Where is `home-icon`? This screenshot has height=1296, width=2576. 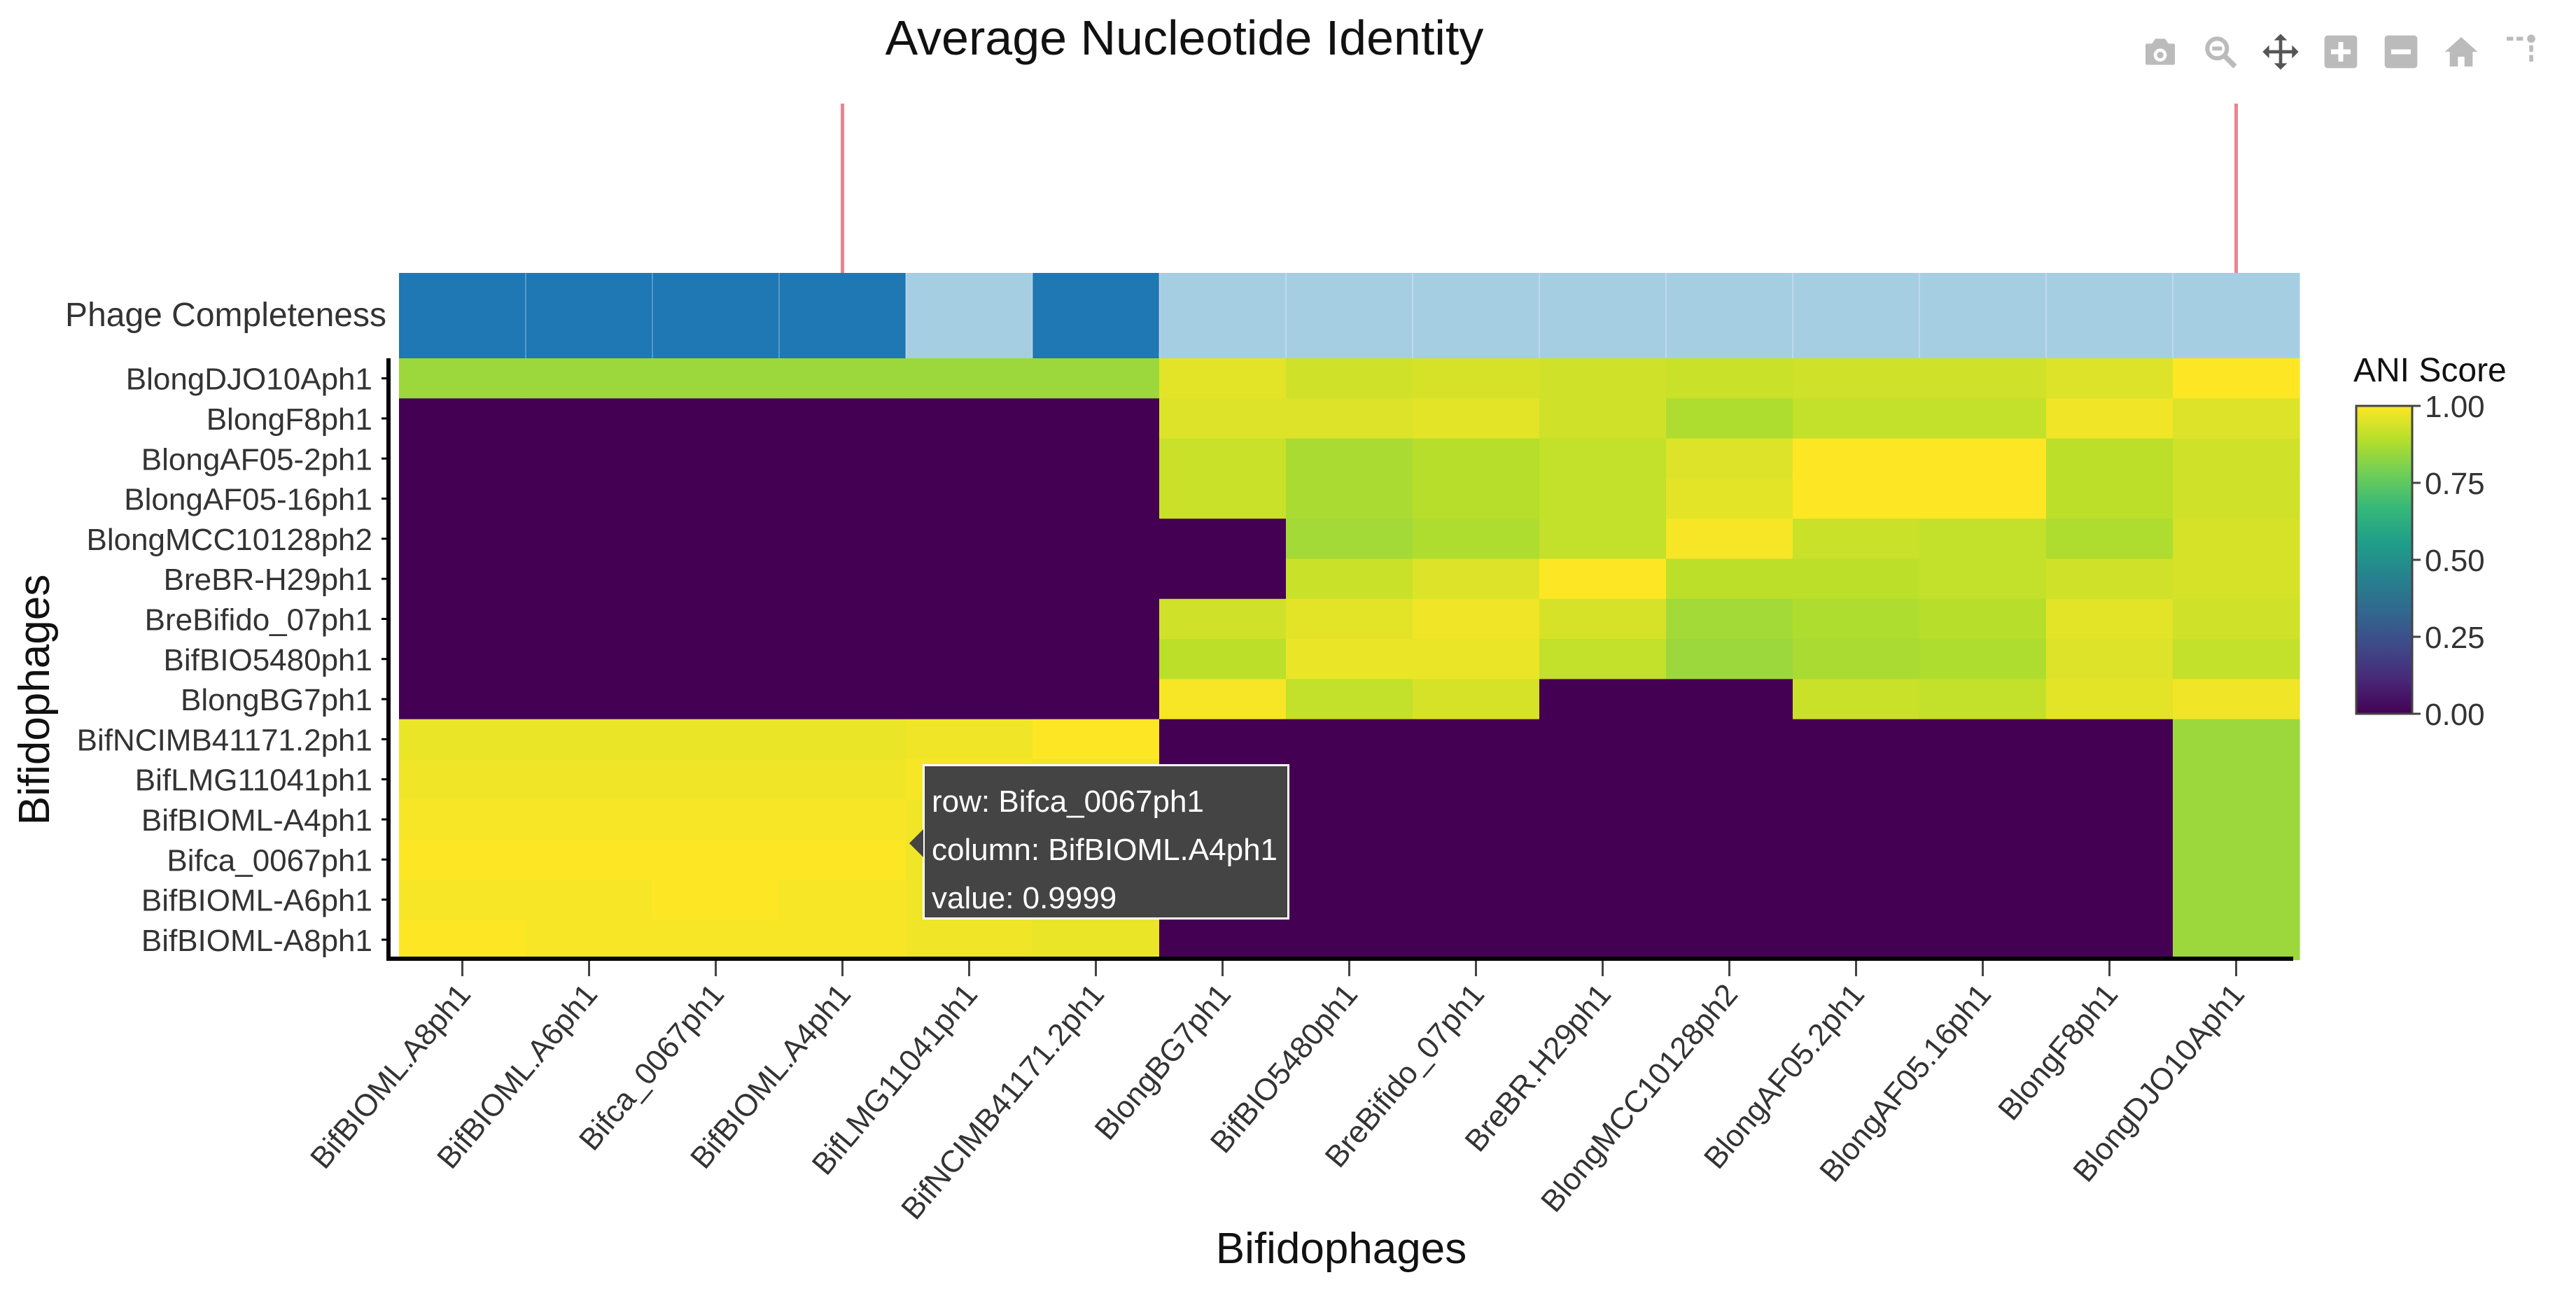 home-icon is located at coordinates (2461, 52).